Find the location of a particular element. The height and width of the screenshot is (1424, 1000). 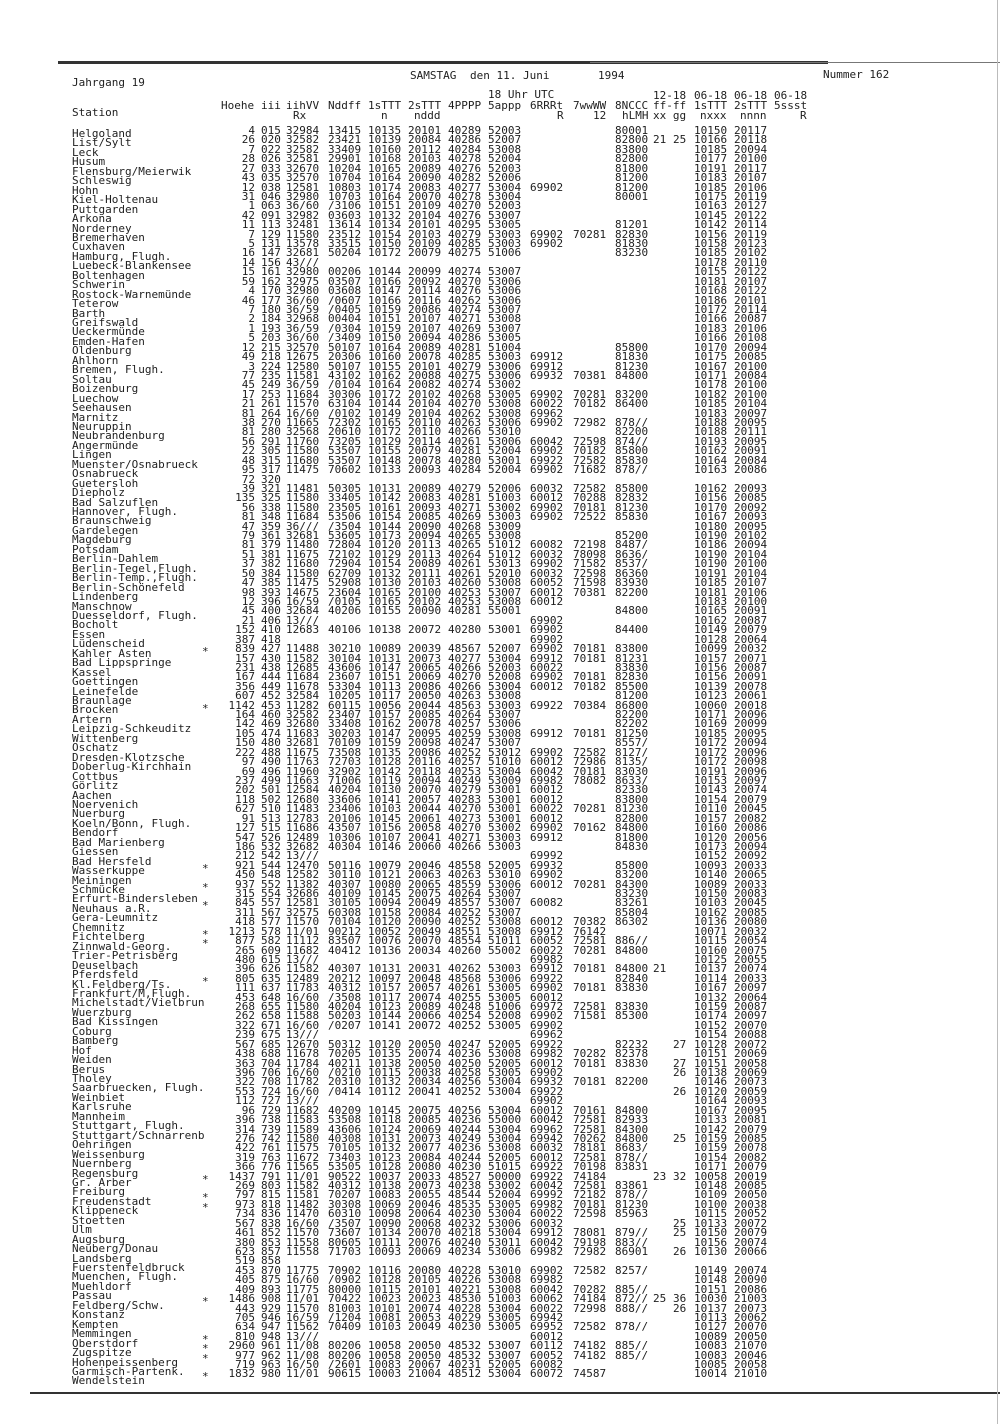

cell-rt1: 10167 is located at coordinates (711, 517).